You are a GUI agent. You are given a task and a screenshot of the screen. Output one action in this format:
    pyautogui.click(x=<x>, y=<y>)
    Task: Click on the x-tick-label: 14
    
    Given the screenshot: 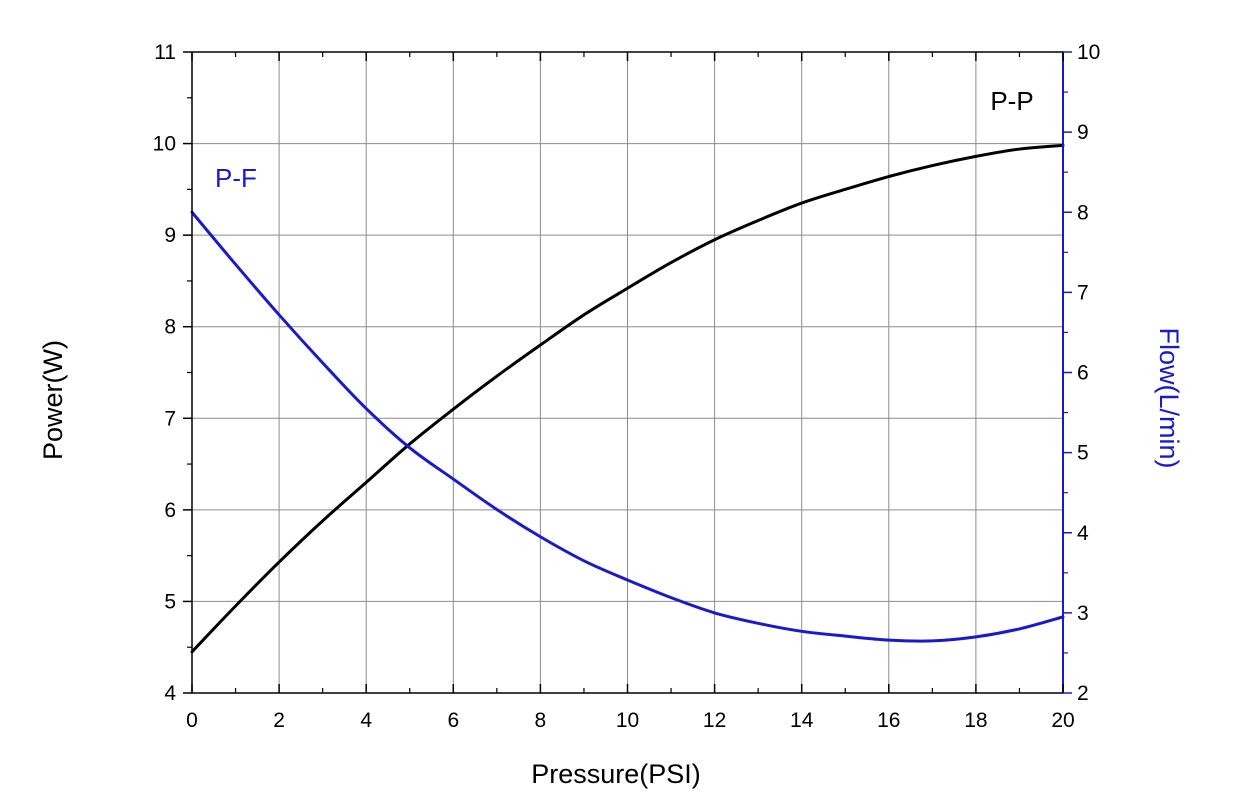 What is the action you would take?
    pyautogui.click(x=802, y=720)
    